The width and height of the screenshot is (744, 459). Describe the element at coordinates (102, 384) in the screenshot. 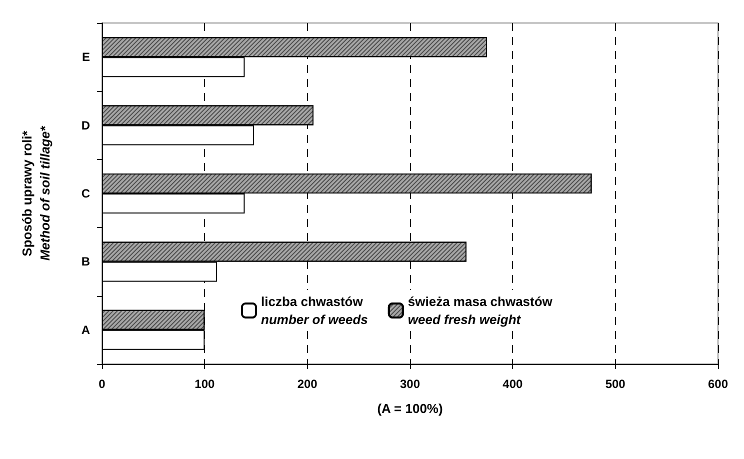

I see `x-tick-label: 0` at that location.